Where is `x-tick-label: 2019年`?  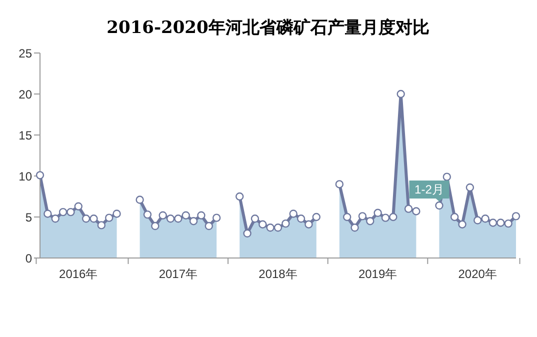 x-tick-label: 2019年 is located at coordinates (378, 274).